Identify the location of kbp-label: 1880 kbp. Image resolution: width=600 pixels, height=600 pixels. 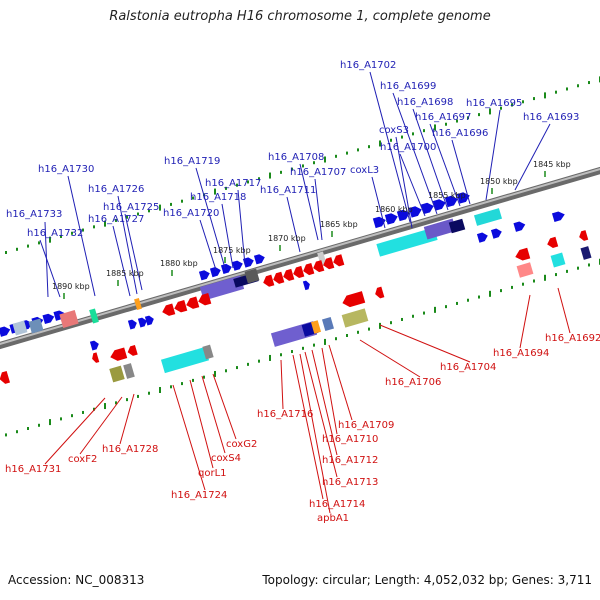
(179, 263).